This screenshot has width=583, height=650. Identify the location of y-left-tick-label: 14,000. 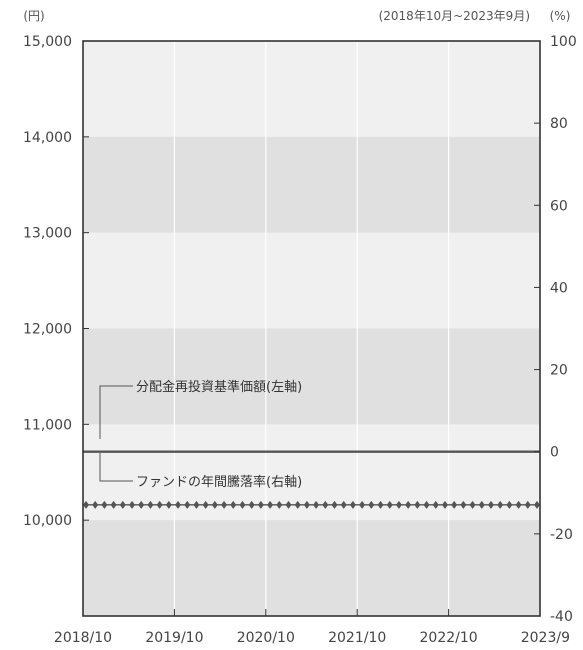
(47, 138).